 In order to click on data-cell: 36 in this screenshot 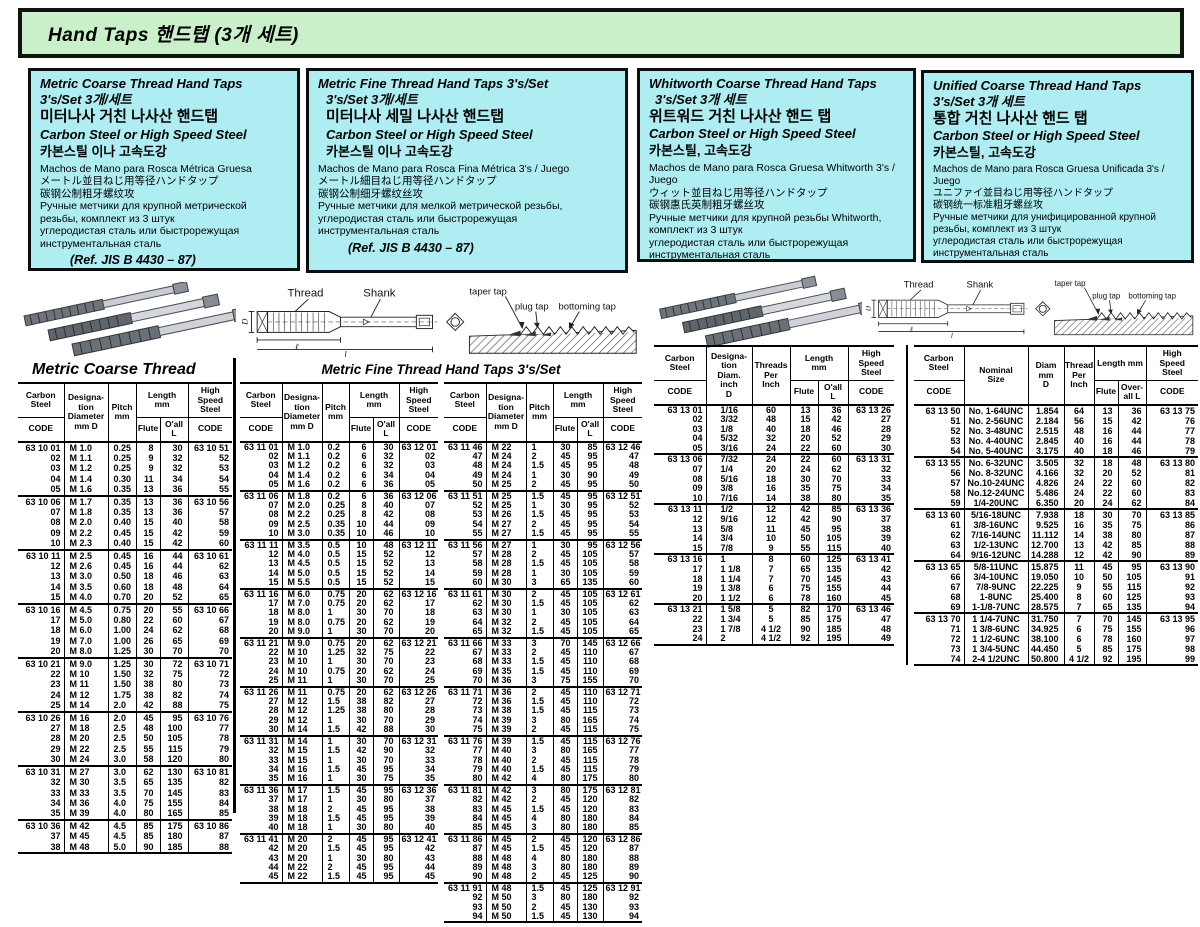, I will do `click(386, 495)`.